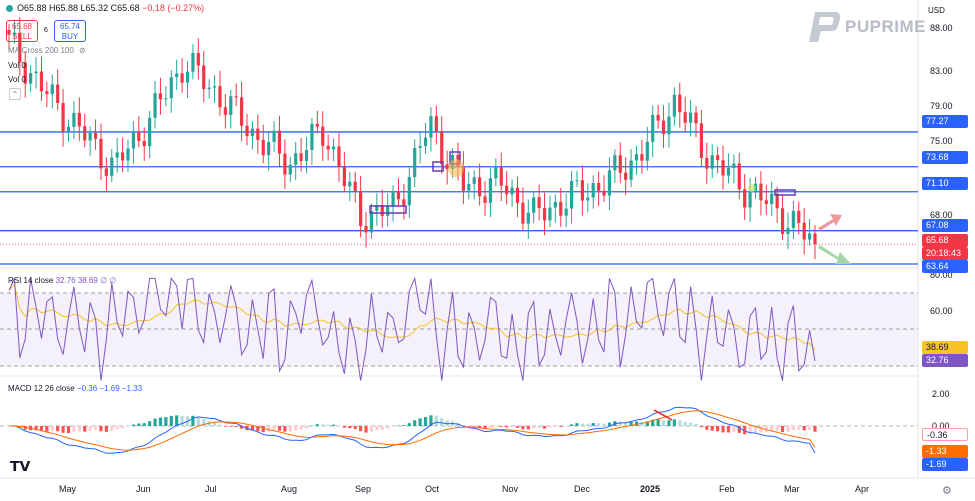  I want to click on rsi-label: RSI 14 close, so click(31, 280).